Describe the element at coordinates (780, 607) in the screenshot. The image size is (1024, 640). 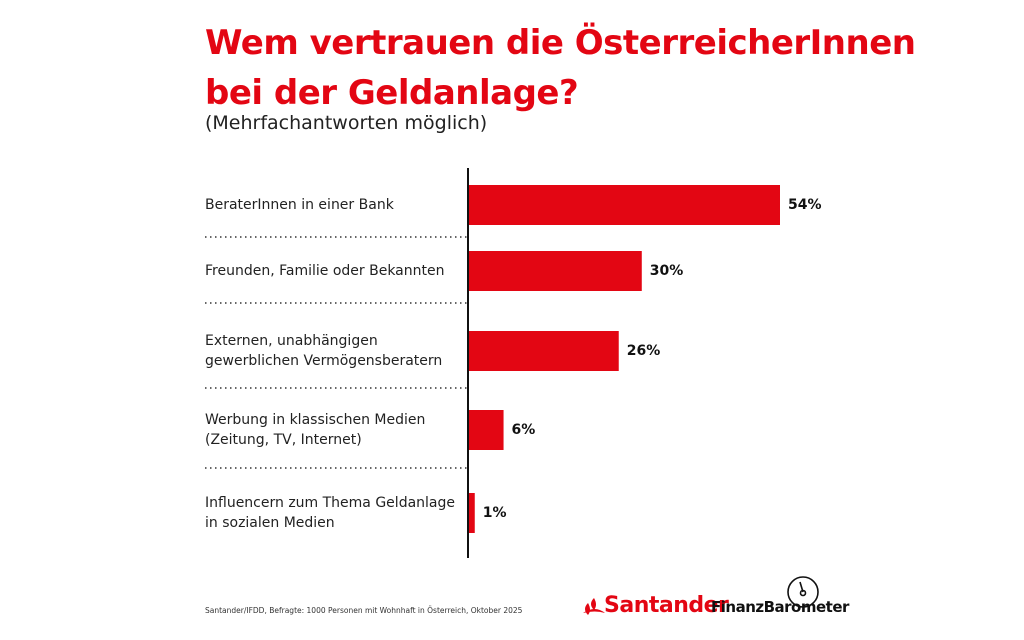
I see `product-name: FinanzBarometer` at that location.